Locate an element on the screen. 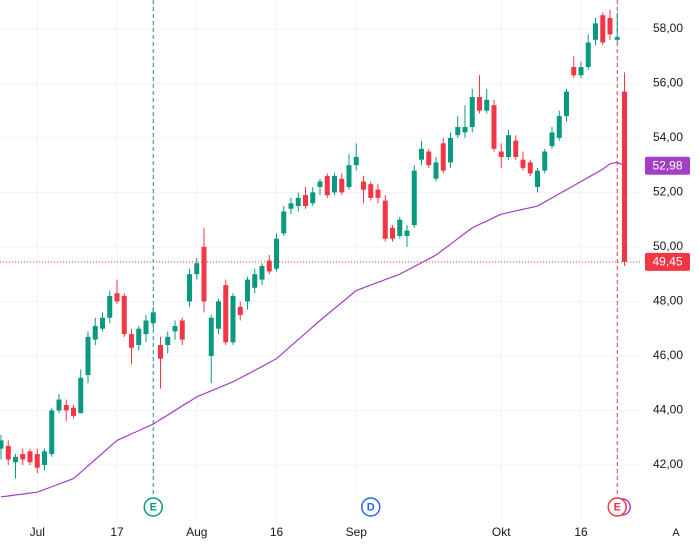  event-label: E is located at coordinates (617, 507).